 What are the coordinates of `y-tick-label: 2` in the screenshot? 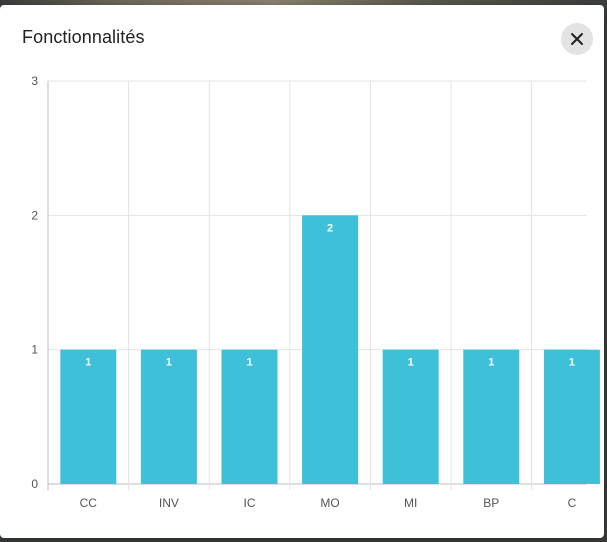 It's located at (34, 215).